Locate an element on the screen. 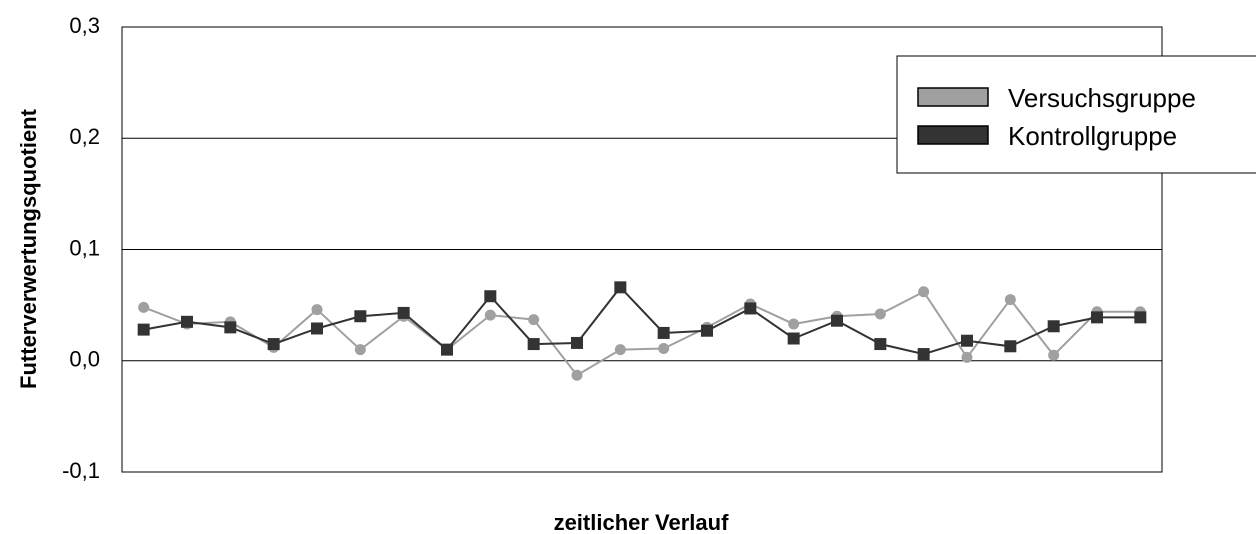 The height and width of the screenshot is (534, 1256). legend-label-versuchsgruppe: Versuchsgruppe is located at coordinates (1102, 98).